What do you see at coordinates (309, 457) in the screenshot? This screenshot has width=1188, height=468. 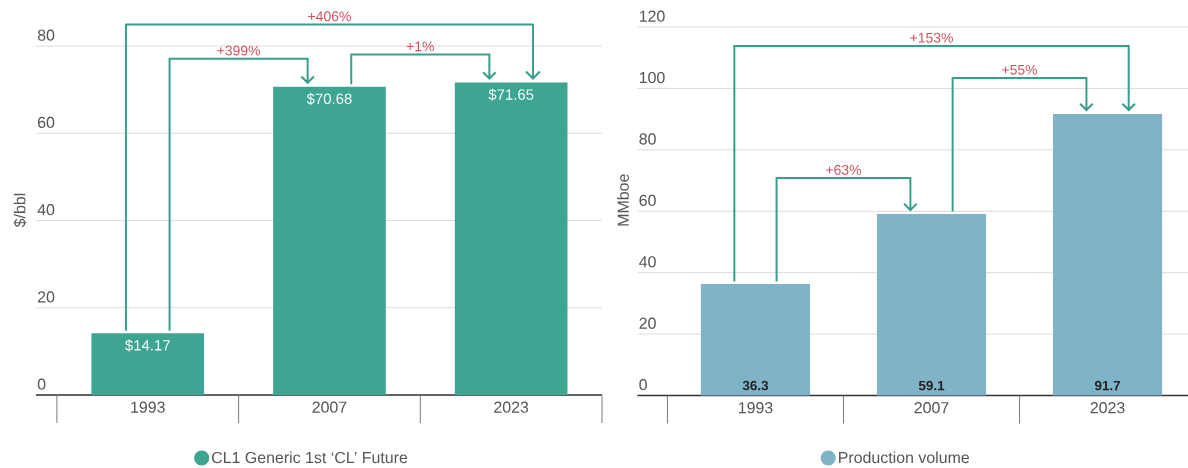 I see `legend-label: CL1 Generic 1st ‘CL’ Future` at bounding box center [309, 457].